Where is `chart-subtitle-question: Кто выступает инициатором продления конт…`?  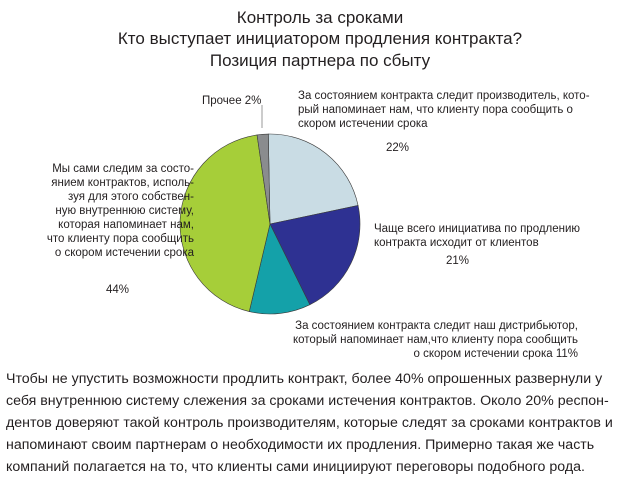
chart-subtitle-question: Кто выступает инициатором продления конт… is located at coordinates (320, 38).